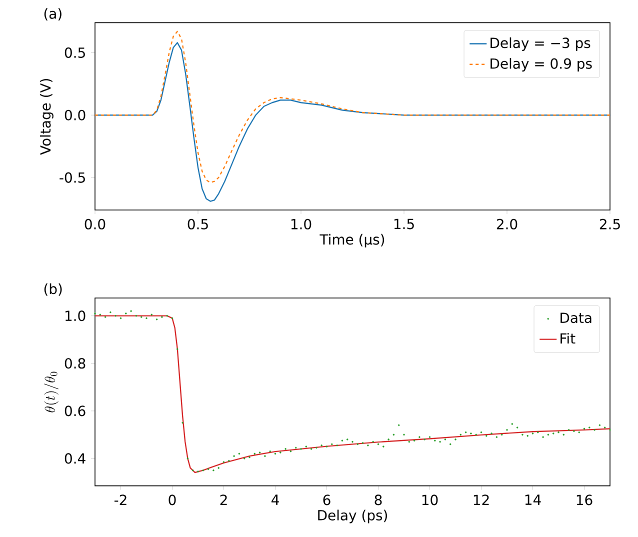 Image resolution: width=638 pixels, height=537 pixels. I want to click on x-tick-label: 0.0, so click(95, 224).